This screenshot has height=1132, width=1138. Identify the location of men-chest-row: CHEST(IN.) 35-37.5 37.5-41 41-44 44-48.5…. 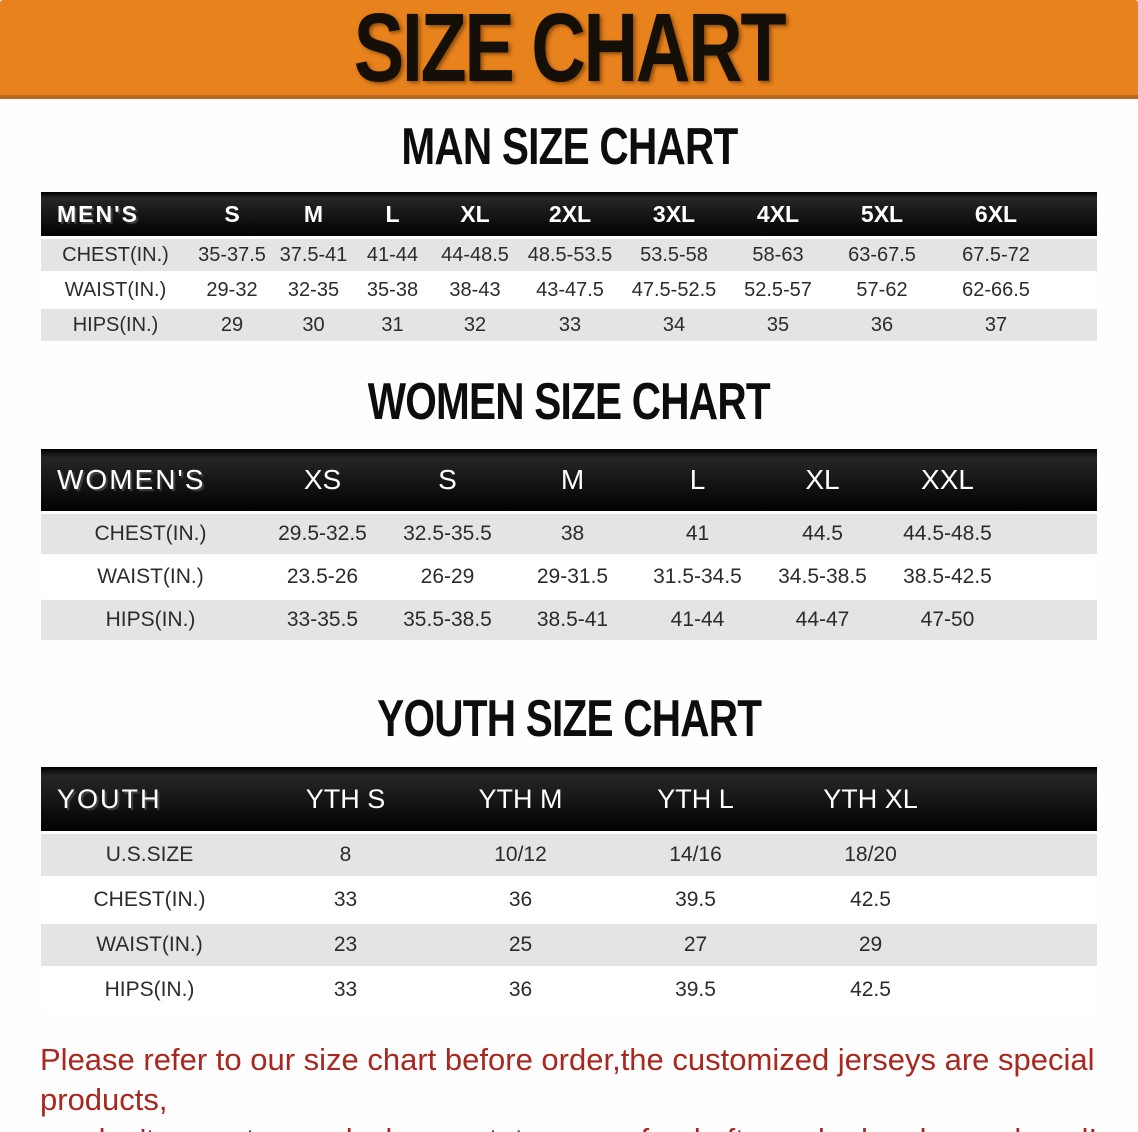
(569, 255).